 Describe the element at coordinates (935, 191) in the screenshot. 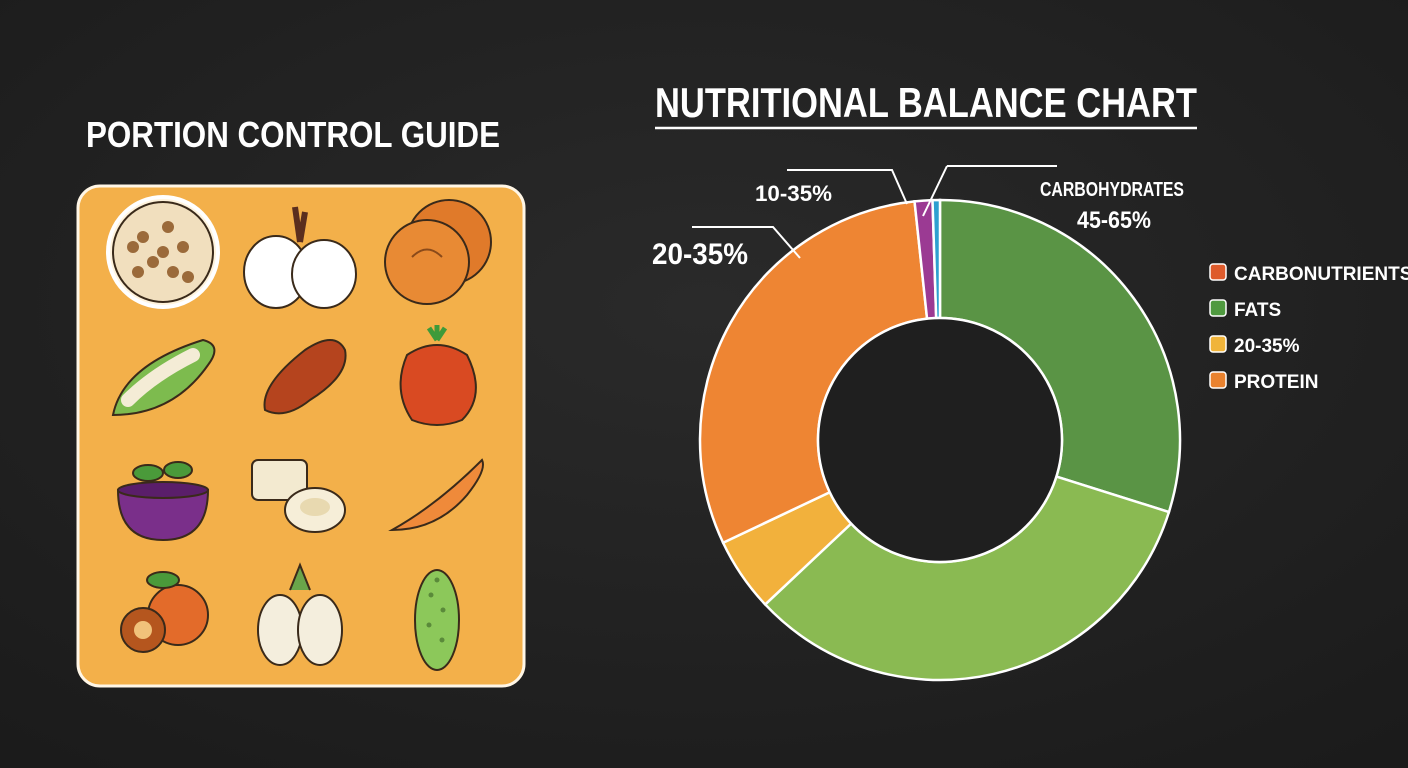

I see `carbs-leader` at that location.